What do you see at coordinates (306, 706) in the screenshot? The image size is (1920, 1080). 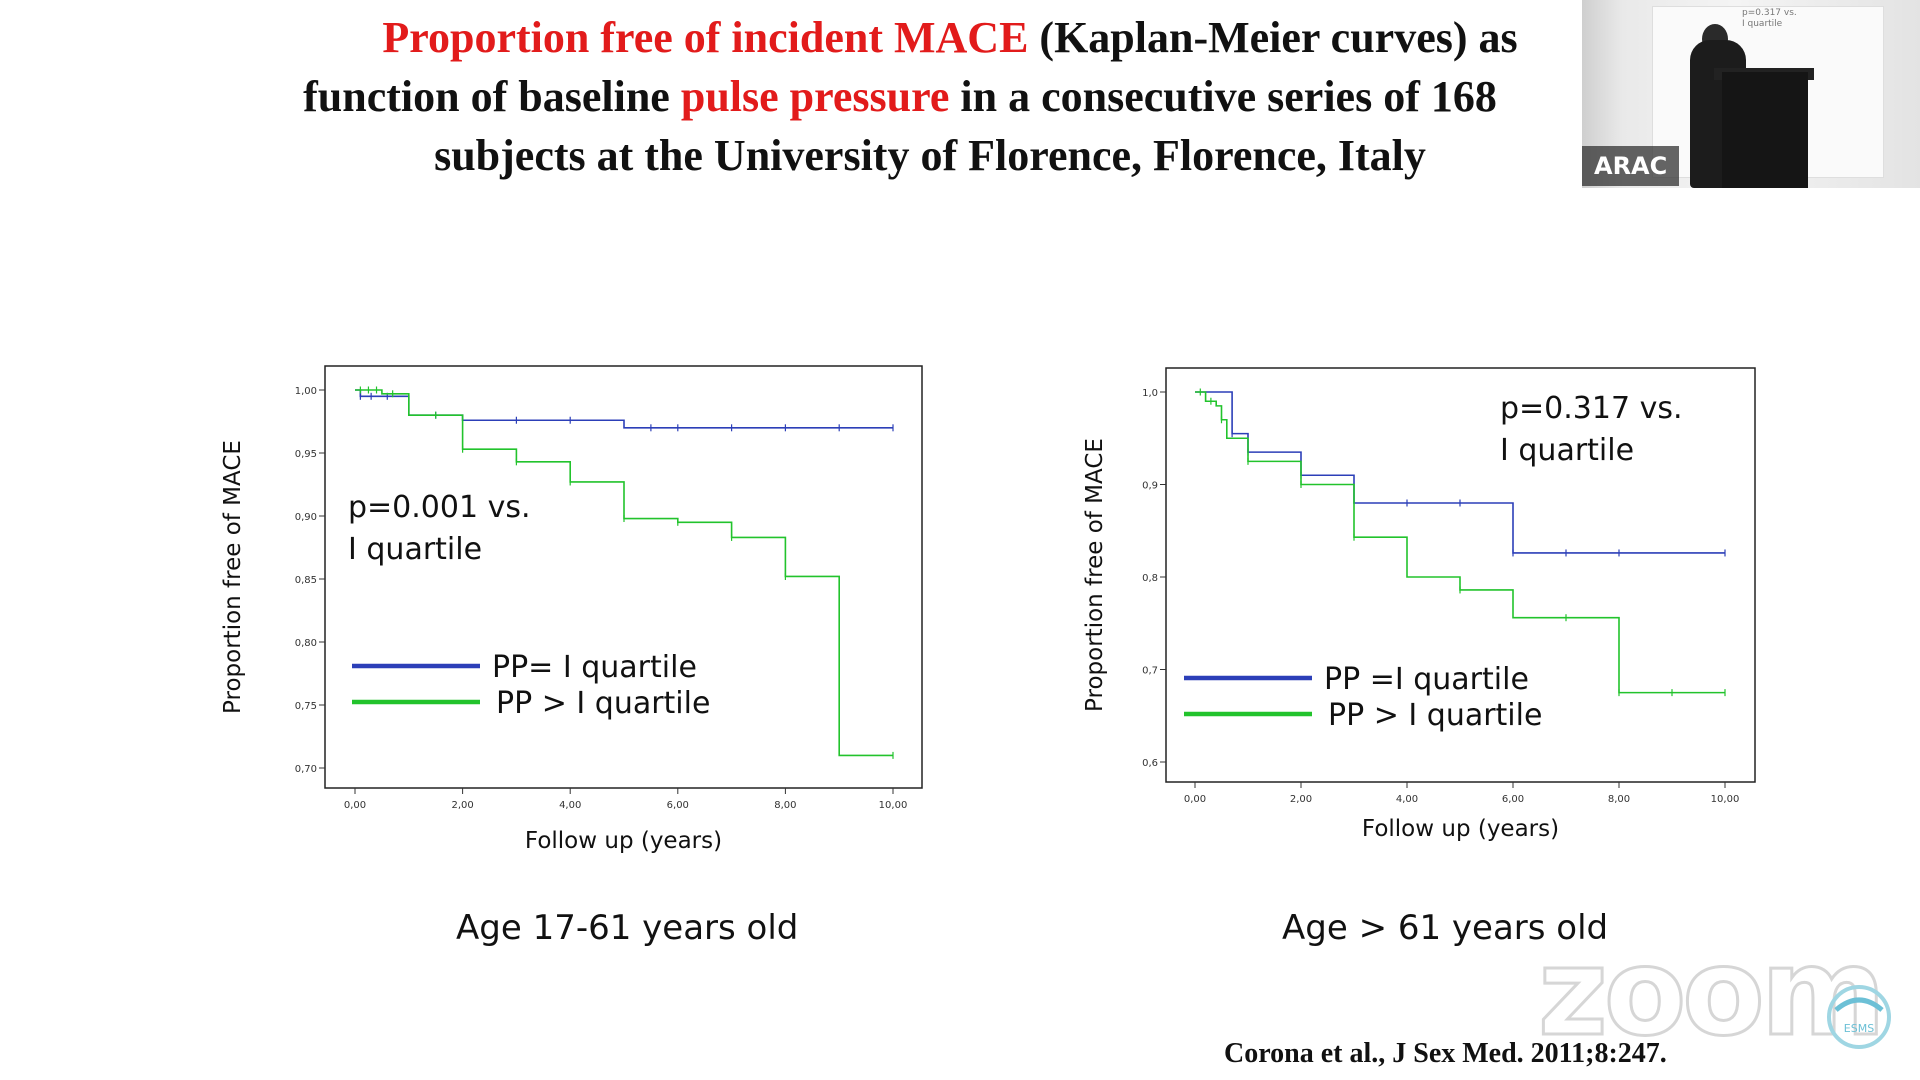 I see `y-tick-label: 0,75` at bounding box center [306, 706].